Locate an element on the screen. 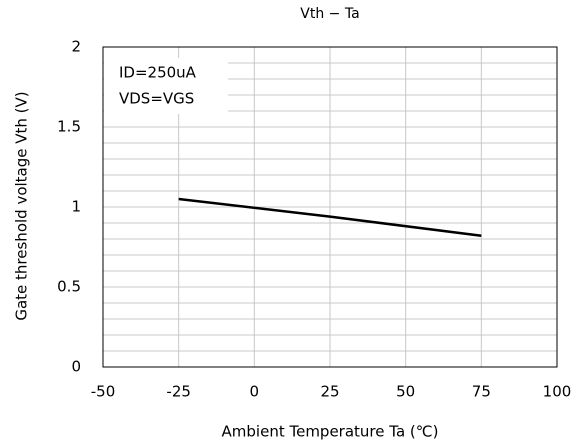 This screenshot has width=586, height=446. x-tick-label: 50 is located at coordinates (405, 392).